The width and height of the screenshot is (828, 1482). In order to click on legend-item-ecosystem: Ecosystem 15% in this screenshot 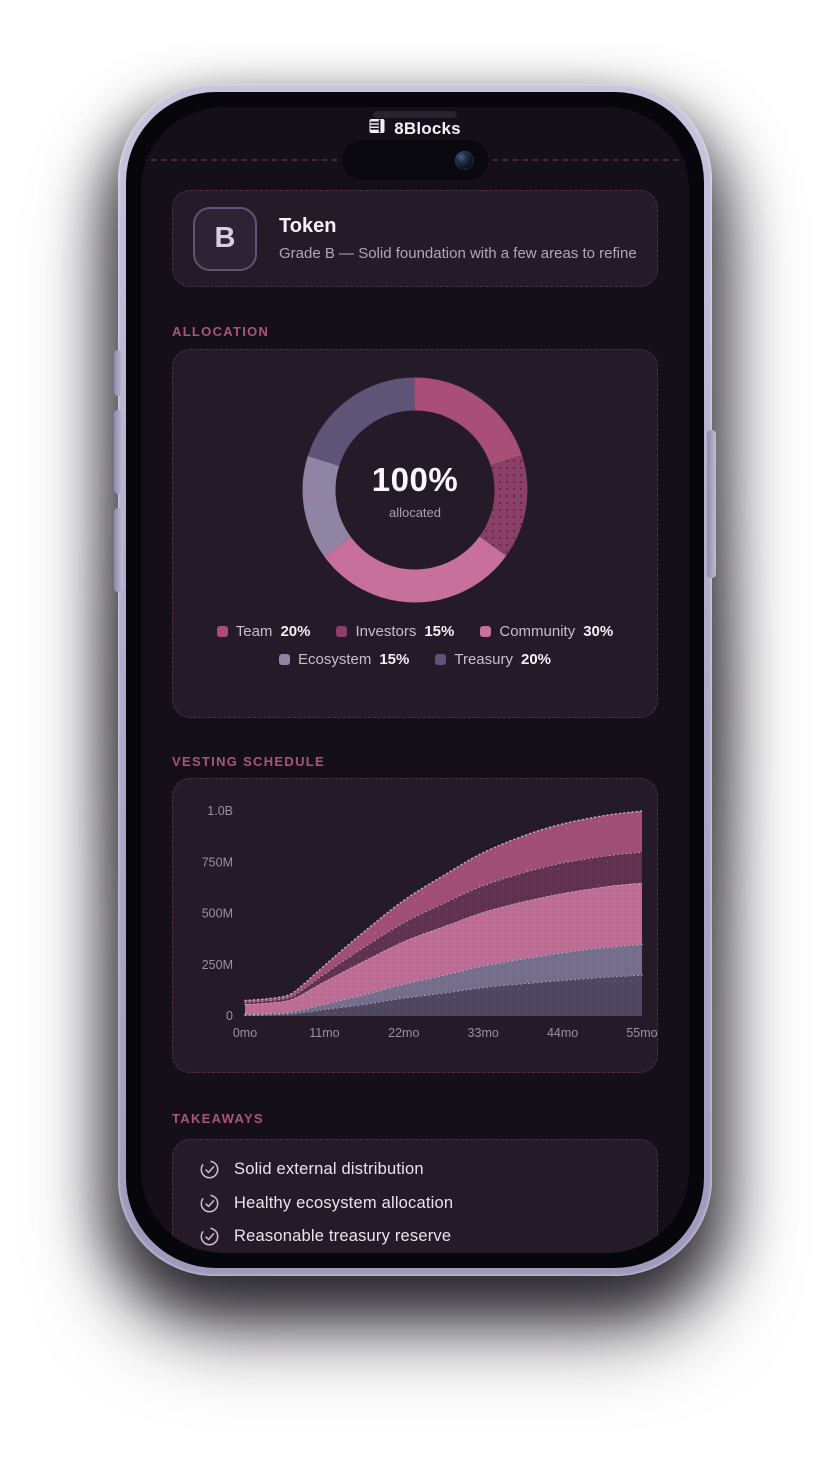, I will do `click(344, 659)`.